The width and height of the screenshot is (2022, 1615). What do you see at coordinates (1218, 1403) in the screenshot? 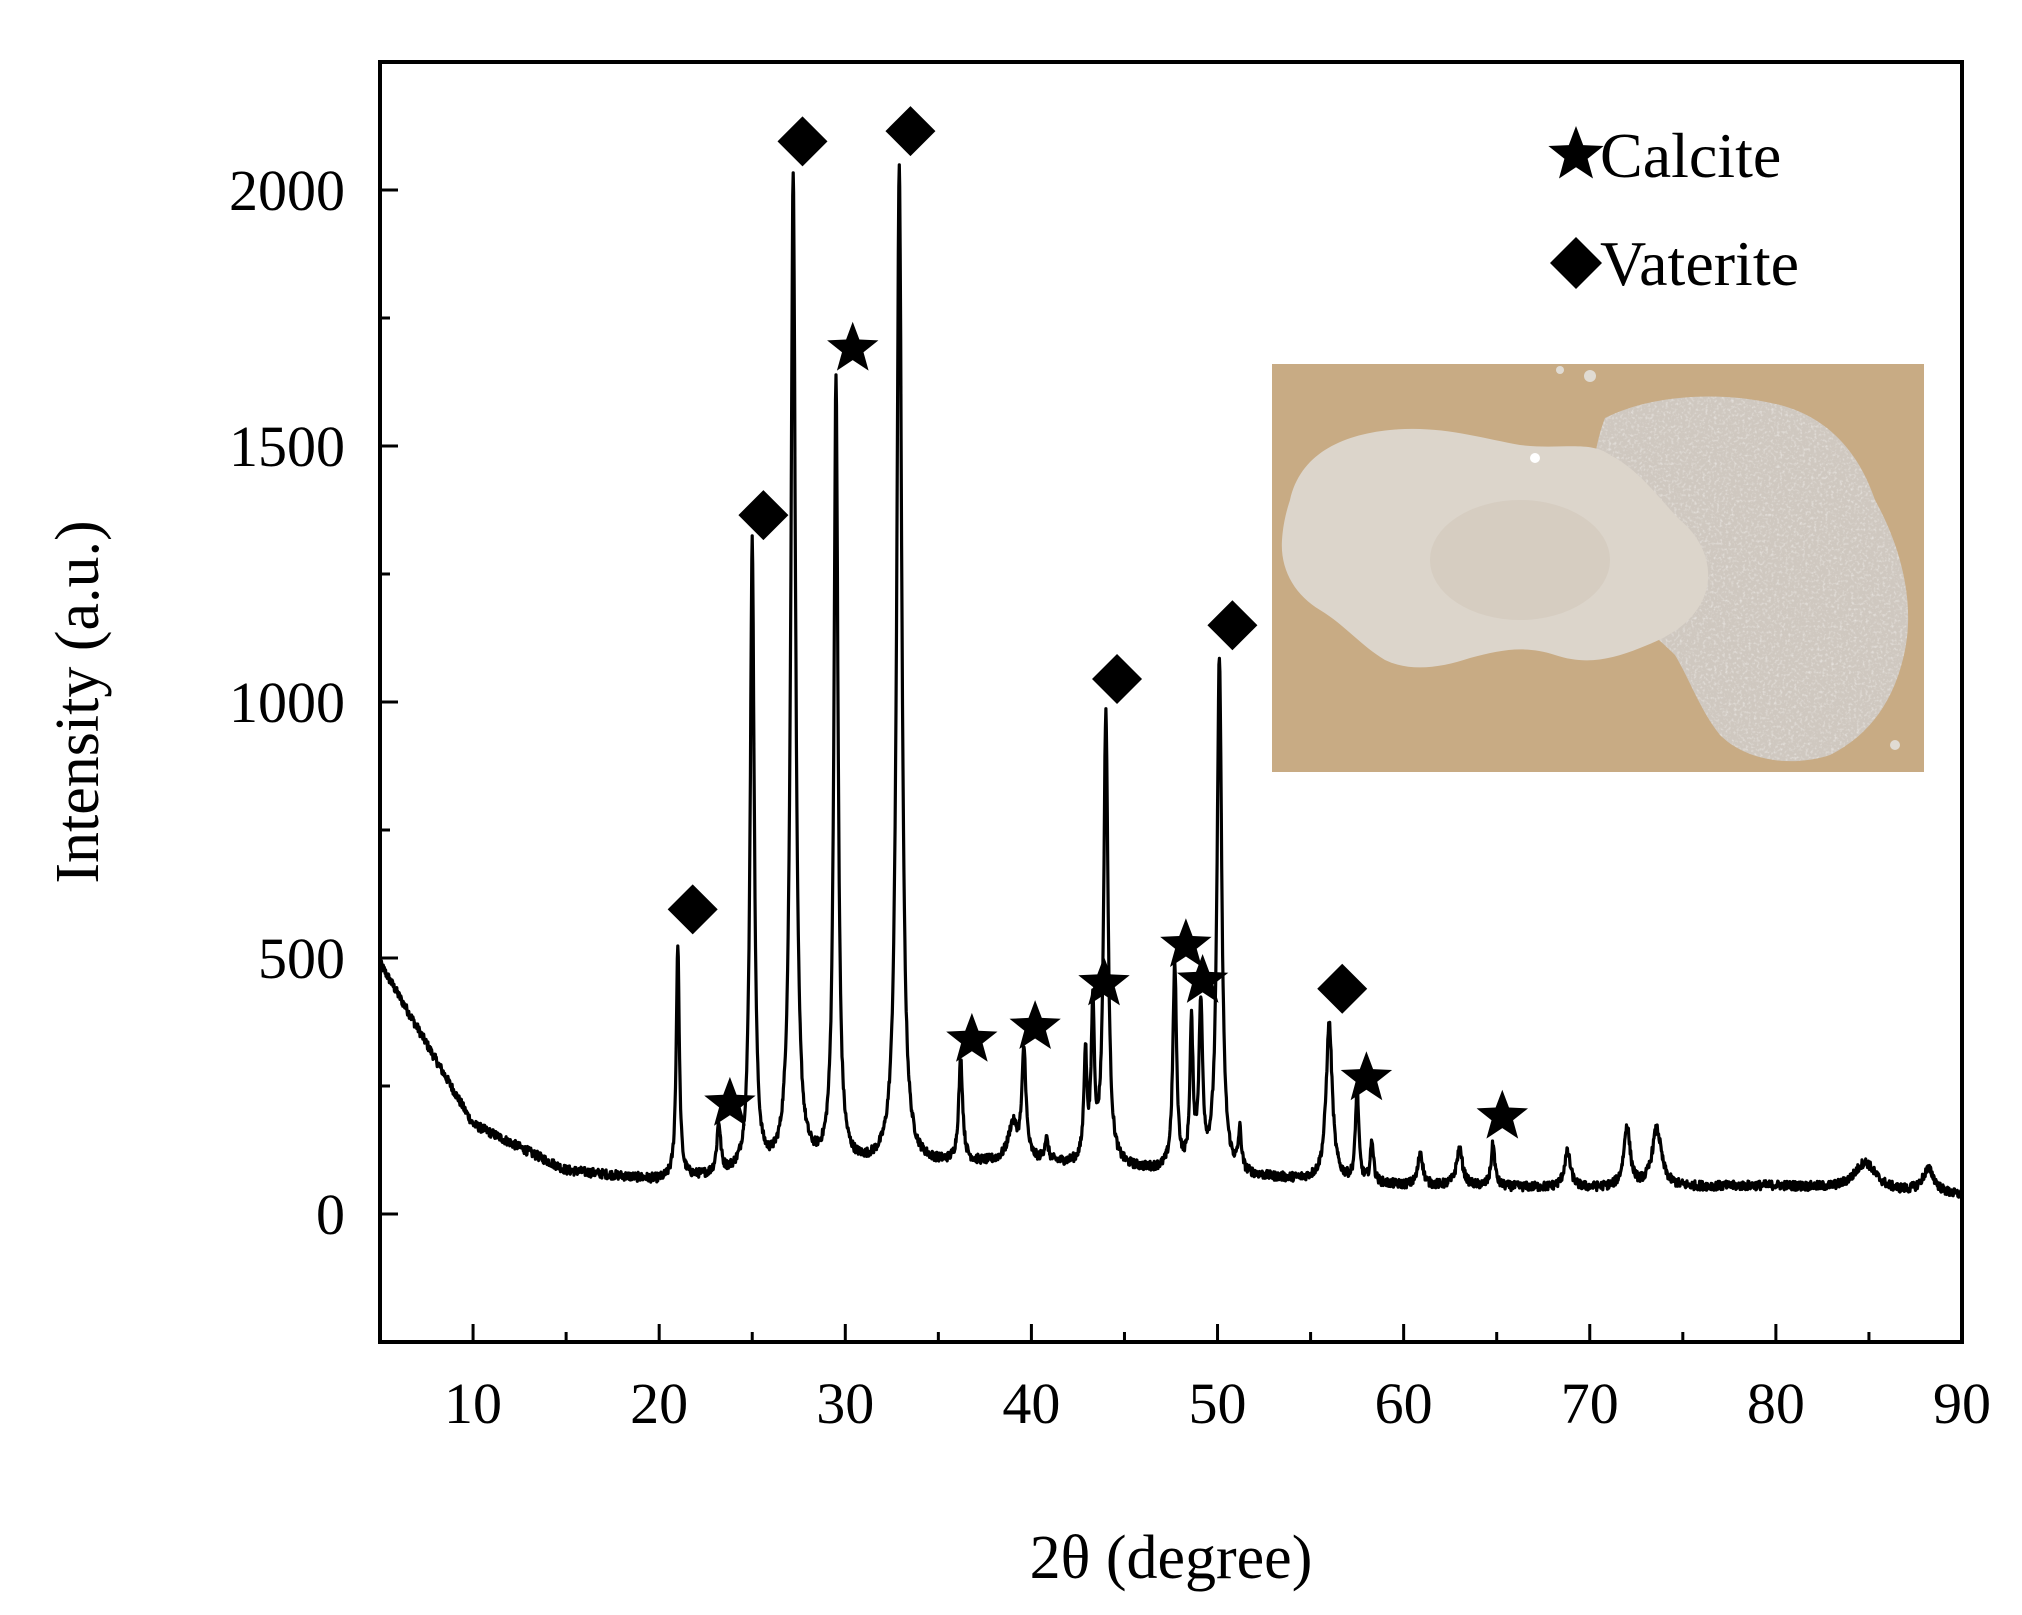
I see `x-tick-label: 50` at bounding box center [1218, 1403].